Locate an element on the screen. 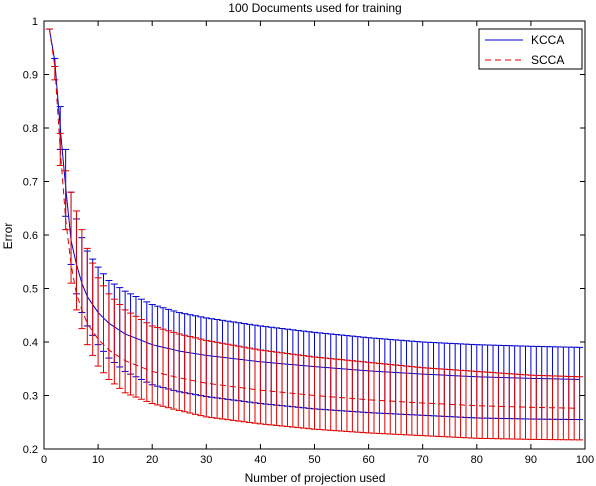  y-axis-label: Error is located at coordinates (8, 236).